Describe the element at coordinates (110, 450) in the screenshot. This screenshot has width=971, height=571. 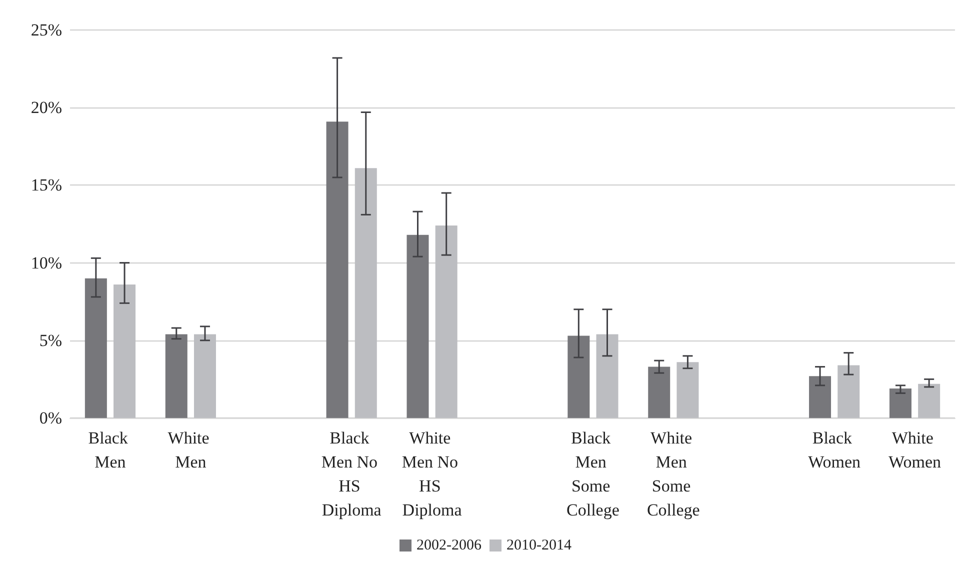
I see `x-tick-label: Black Men` at that location.